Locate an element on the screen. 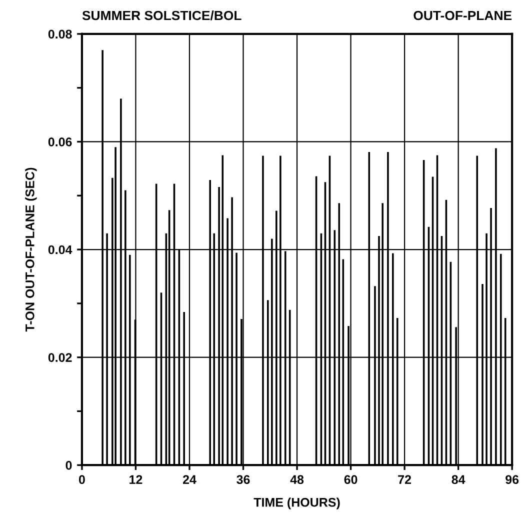 The image size is (522, 522). x-axis-title: TIME (HOURS) is located at coordinates (297, 504).